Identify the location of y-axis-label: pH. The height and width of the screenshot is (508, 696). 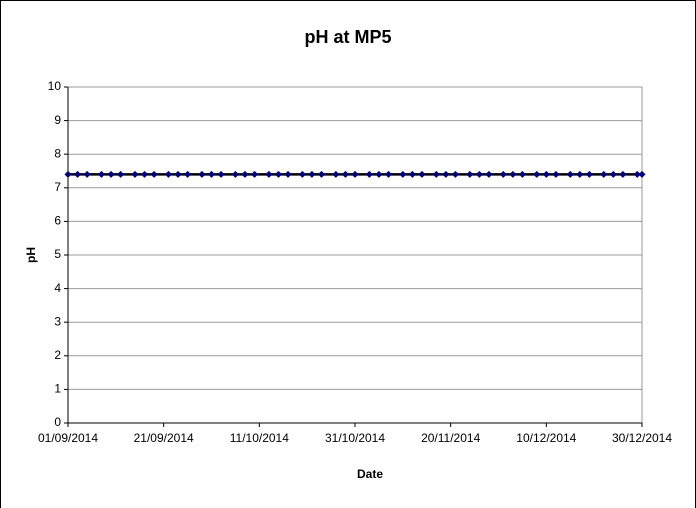
(31, 255).